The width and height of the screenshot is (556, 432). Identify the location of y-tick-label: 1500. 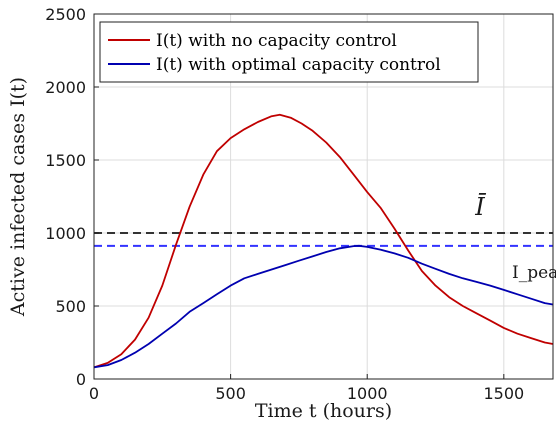
(65, 160).